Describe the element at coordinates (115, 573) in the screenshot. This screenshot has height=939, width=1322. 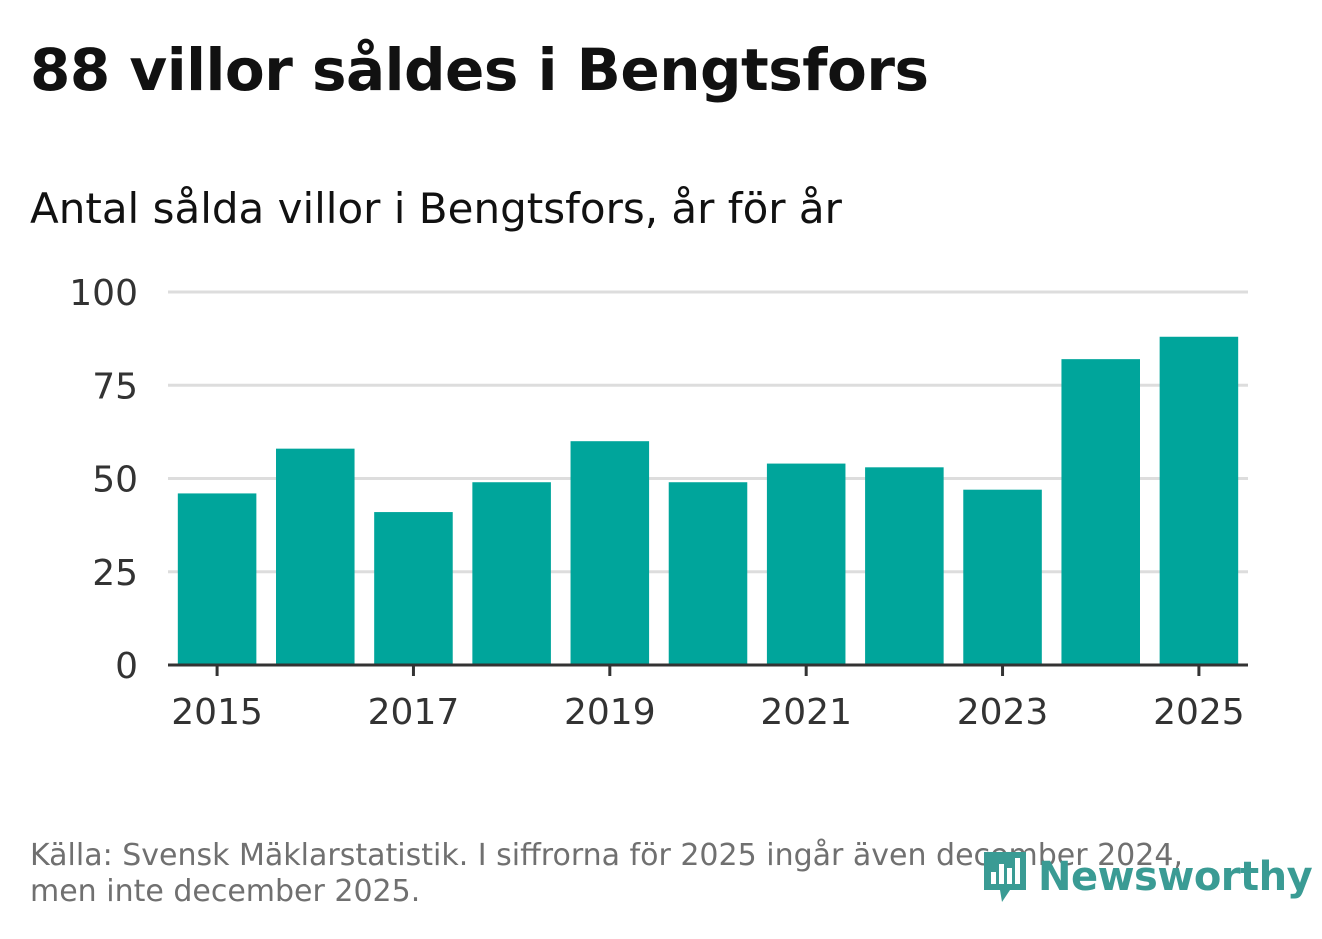
I see `y-tick-label: 25` at that location.